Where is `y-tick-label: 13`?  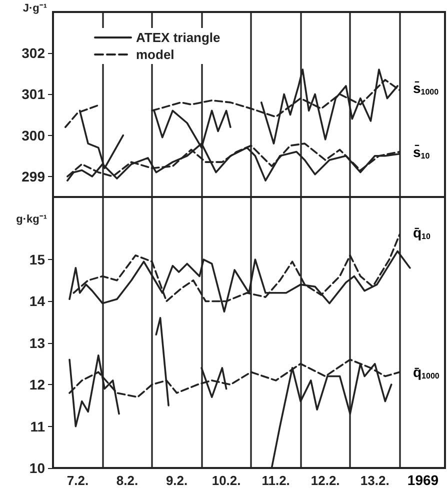
y-tick-label: 13 is located at coordinates (37, 342).